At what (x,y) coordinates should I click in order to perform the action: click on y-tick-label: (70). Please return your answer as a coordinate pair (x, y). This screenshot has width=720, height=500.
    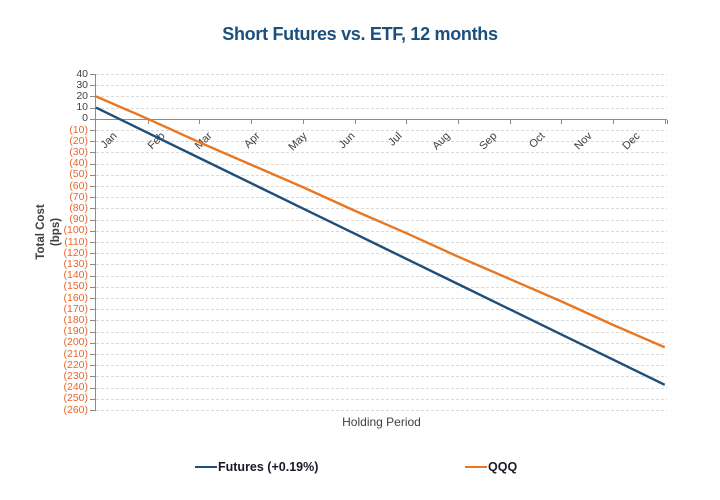
    Looking at the image, I should click on (78, 196).